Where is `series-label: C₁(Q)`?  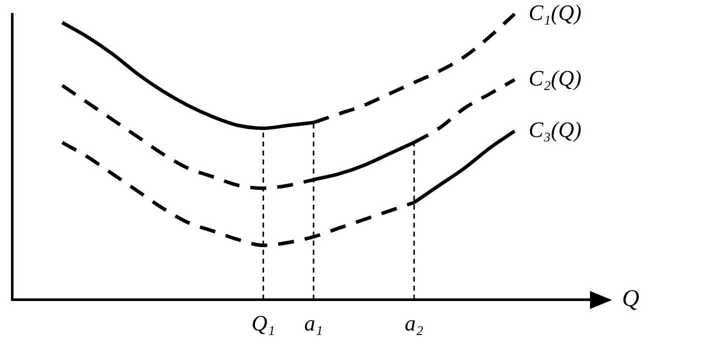 series-label: C₁(Q) is located at coordinates (555, 12).